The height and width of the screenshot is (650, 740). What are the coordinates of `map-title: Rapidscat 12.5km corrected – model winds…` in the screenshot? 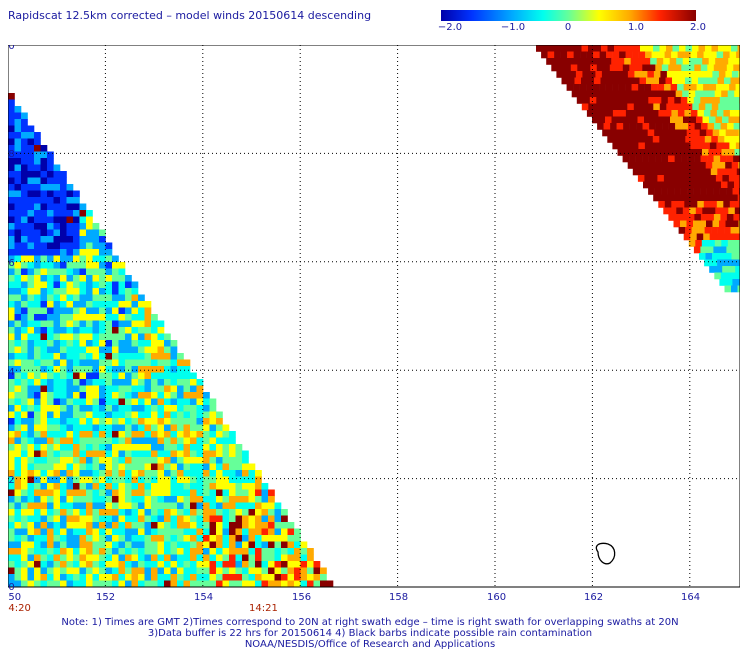 It's located at (190, 15).